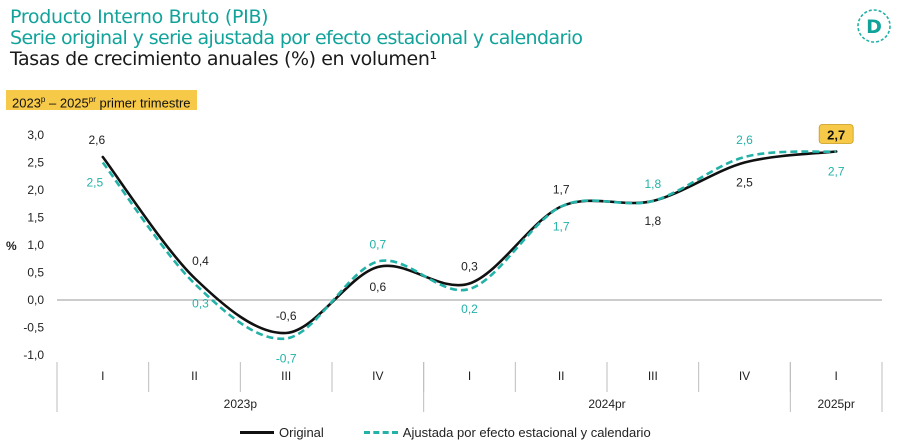 This screenshot has height=441, width=897. Describe the element at coordinates (74, 103) in the screenshot. I see `period-end: 2025` at that location.